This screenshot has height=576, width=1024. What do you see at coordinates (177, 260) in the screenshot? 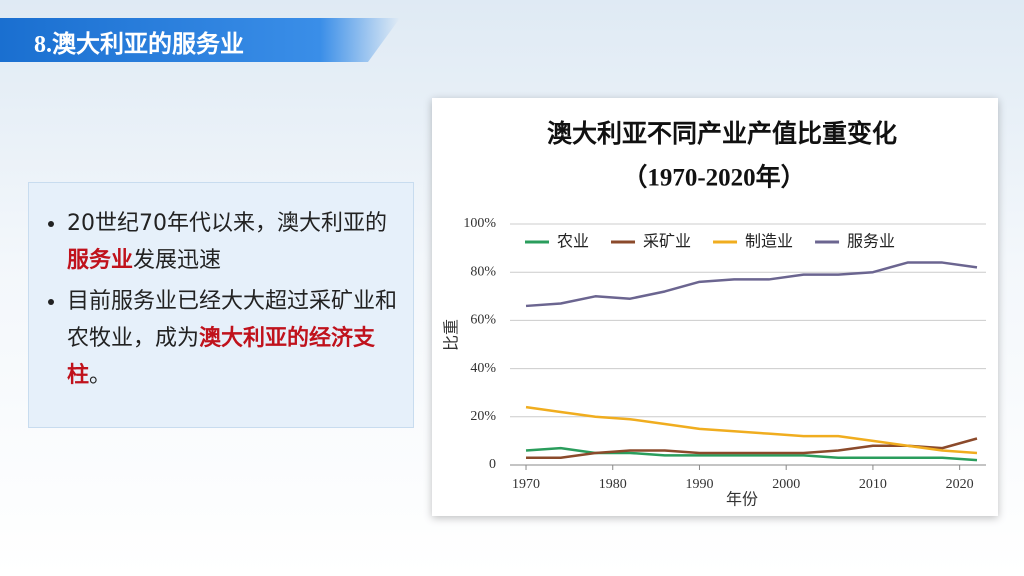
I see `text: 发展迅速` at bounding box center [177, 260].